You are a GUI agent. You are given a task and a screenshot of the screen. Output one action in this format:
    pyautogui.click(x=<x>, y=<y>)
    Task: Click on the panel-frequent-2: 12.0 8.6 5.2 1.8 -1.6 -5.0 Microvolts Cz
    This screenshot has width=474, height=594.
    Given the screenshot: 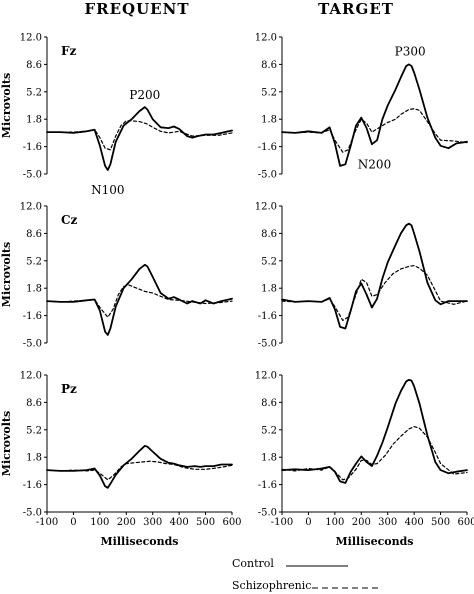 What is the action you would take?
    pyautogui.click(x=116, y=276)
    